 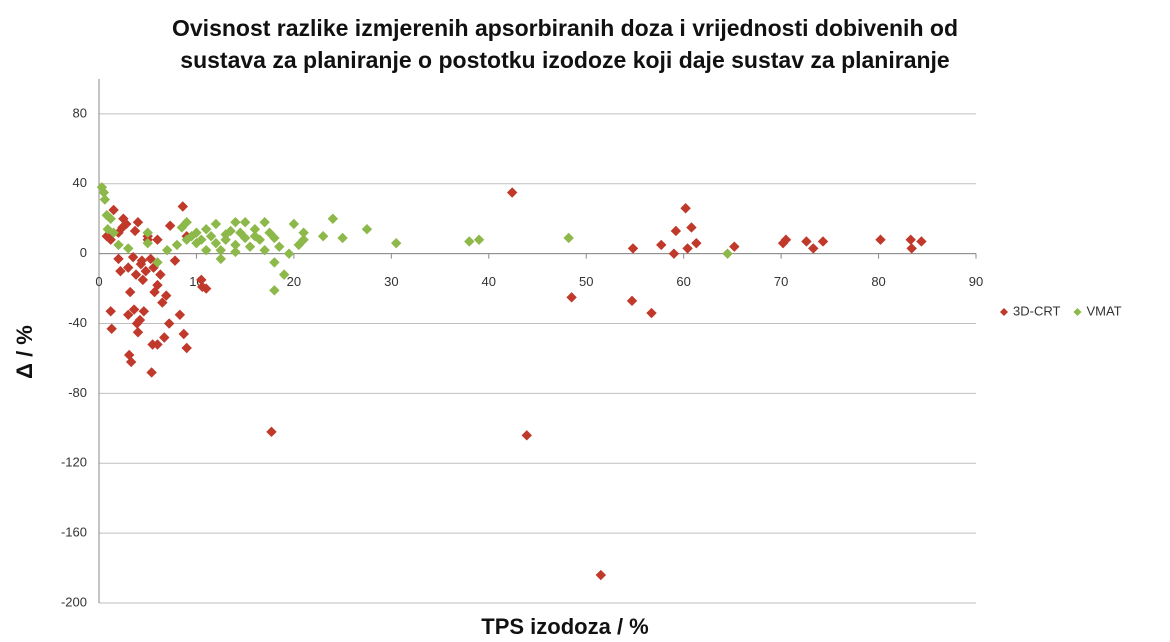 I want to click on x-tick-label: 40, so click(x=489, y=281).